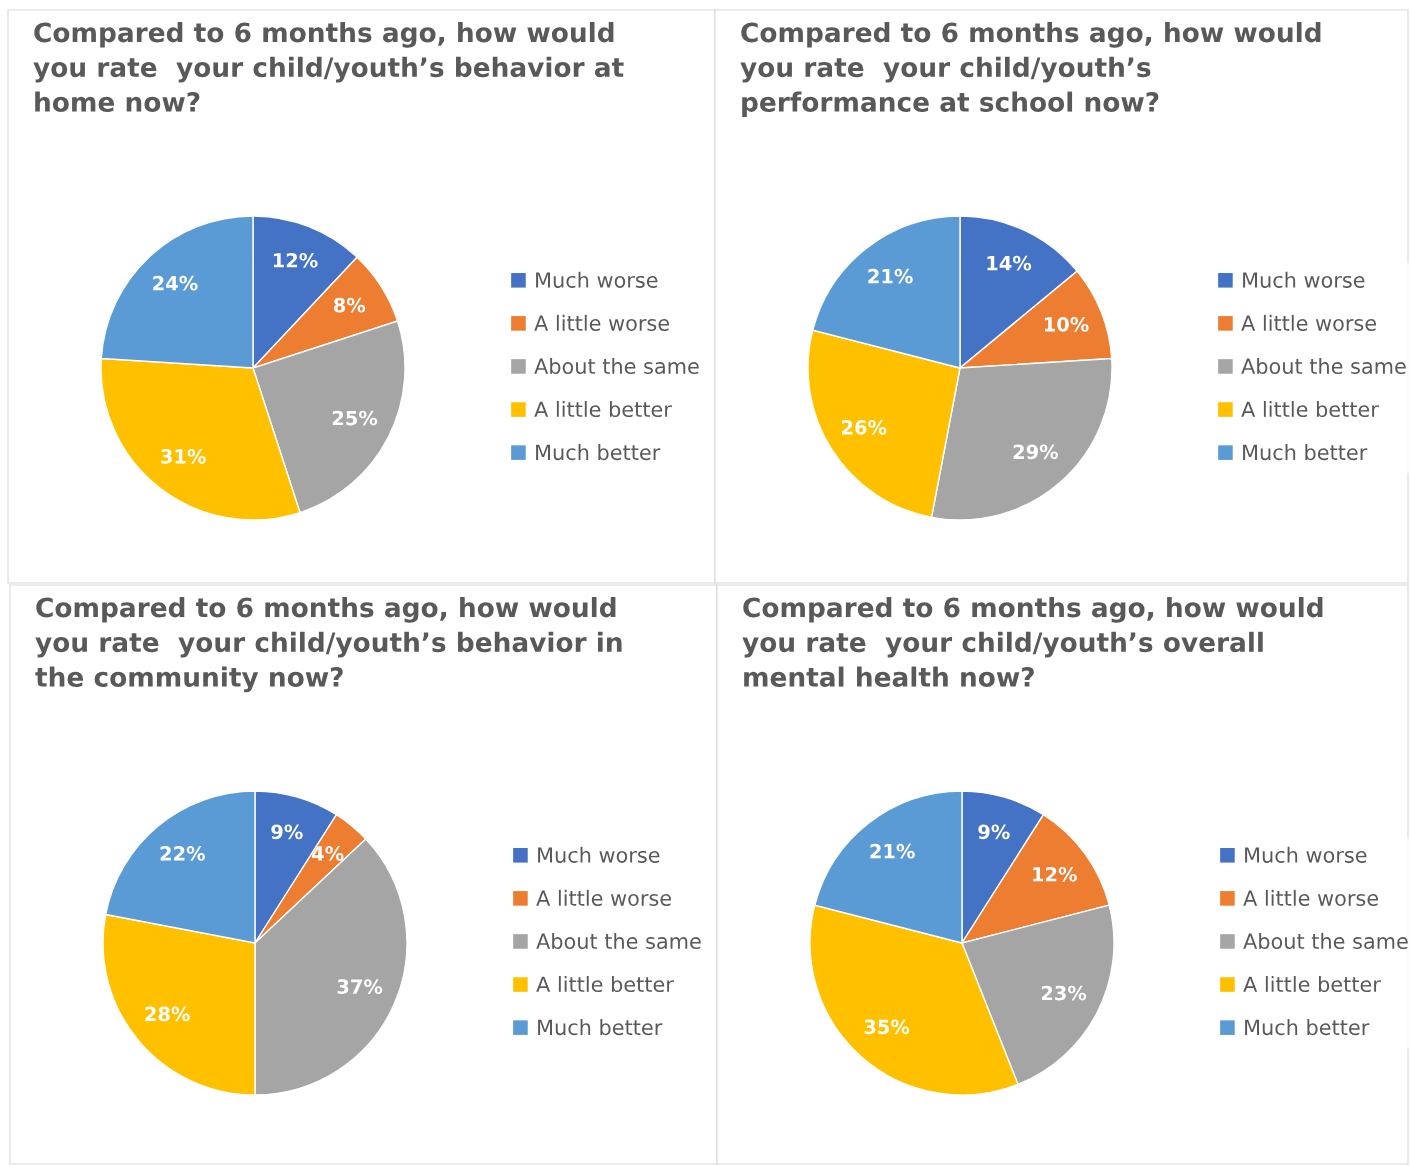 The width and height of the screenshot is (1411, 1166). What do you see at coordinates (1036, 452) in the screenshot?
I see `data-label: 29%` at bounding box center [1036, 452].